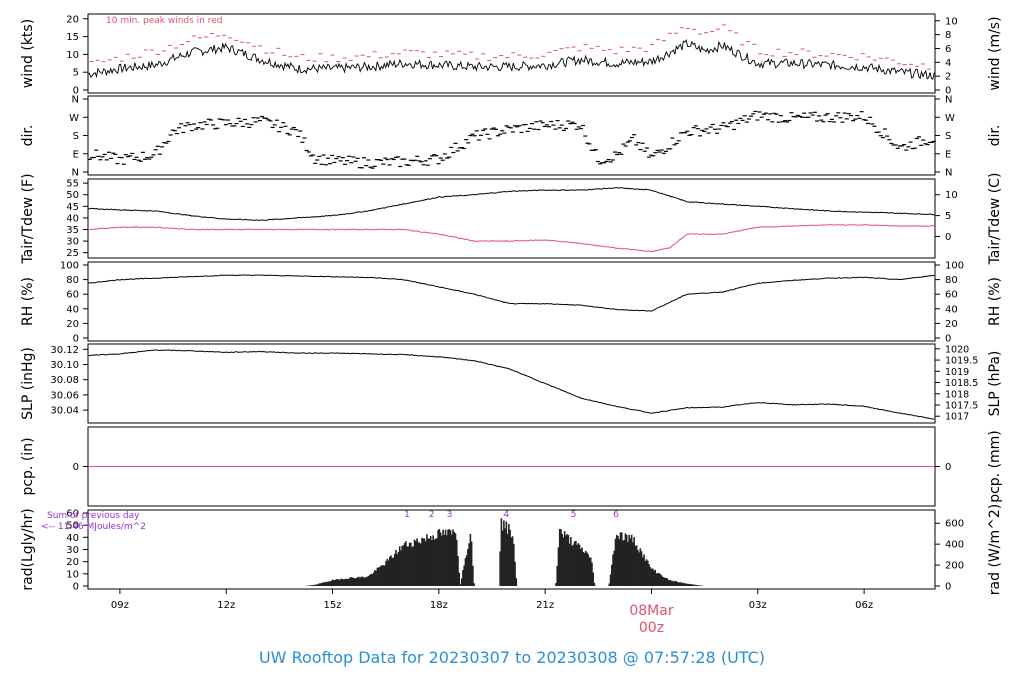 This screenshot has width=1024, height=700. I want to click on wind-panel-frame, so click(511, 53).